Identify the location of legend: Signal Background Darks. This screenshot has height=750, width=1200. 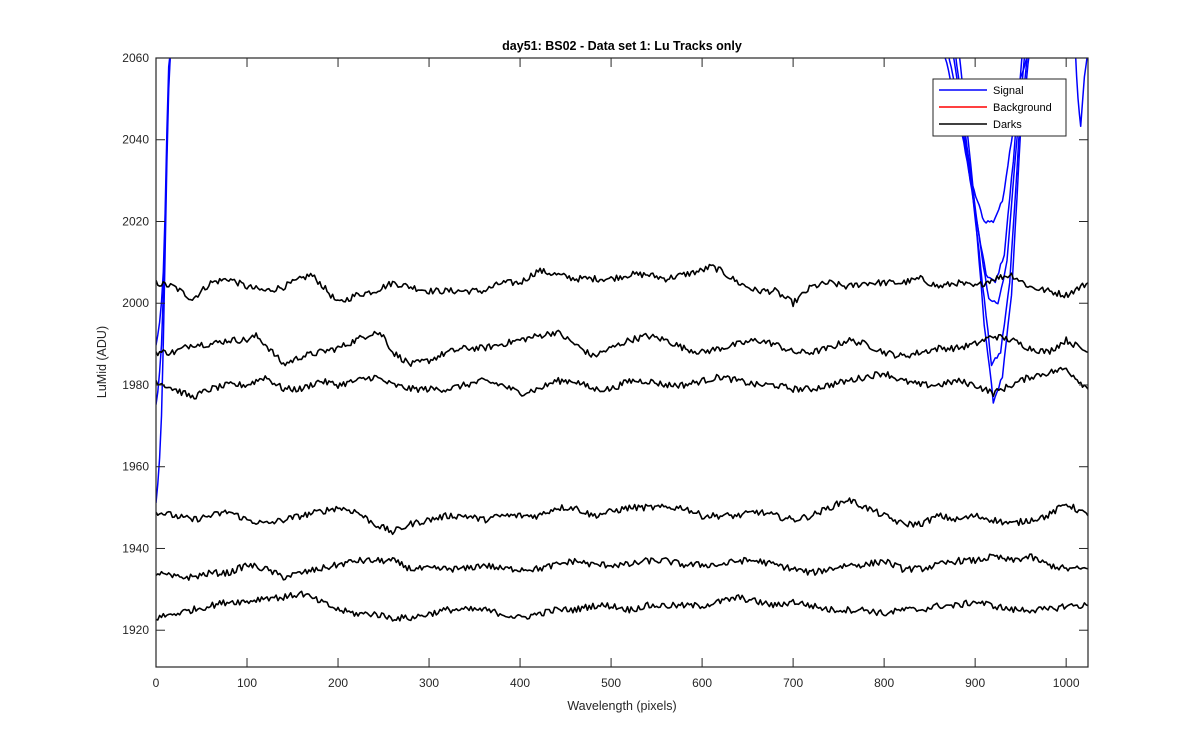
(999, 107).